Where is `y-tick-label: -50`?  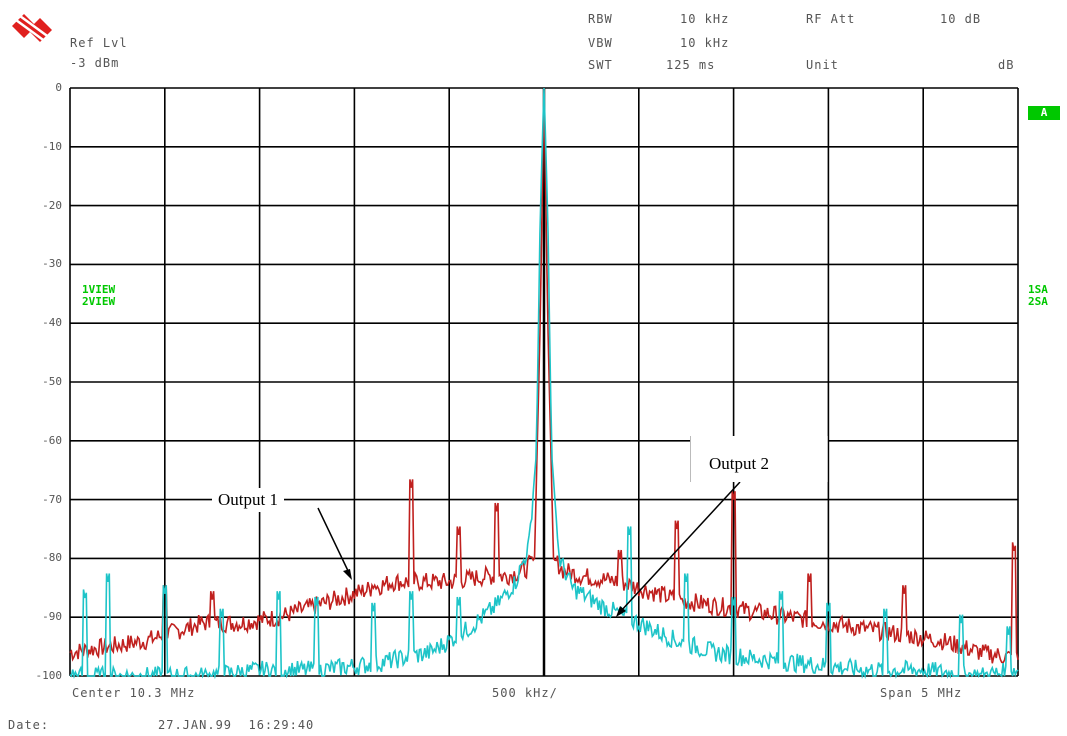 y-tick-label: -50 is located at coordinates (52, 381).